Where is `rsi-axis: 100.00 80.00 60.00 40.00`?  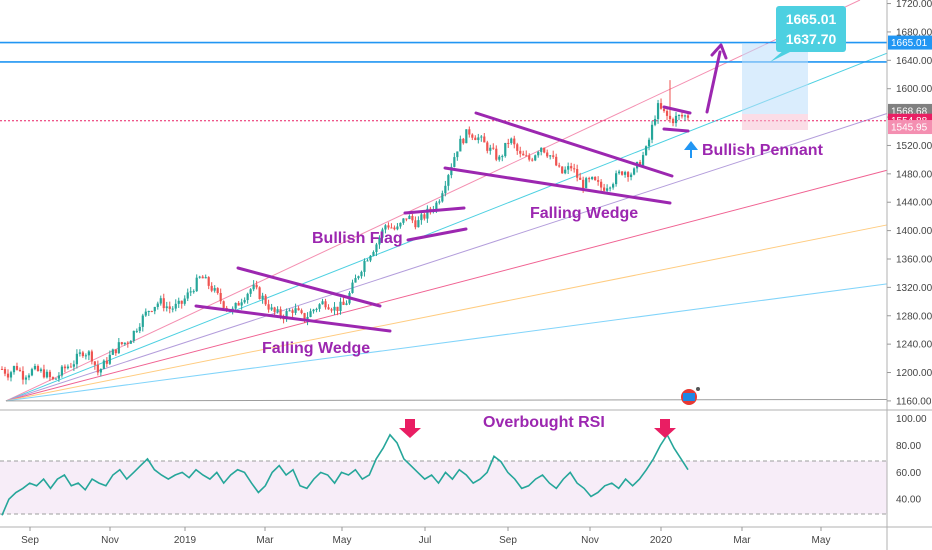
rsi-axis: 100.00 80.00 60.00 40.00 is located at coordinates (911, 459).